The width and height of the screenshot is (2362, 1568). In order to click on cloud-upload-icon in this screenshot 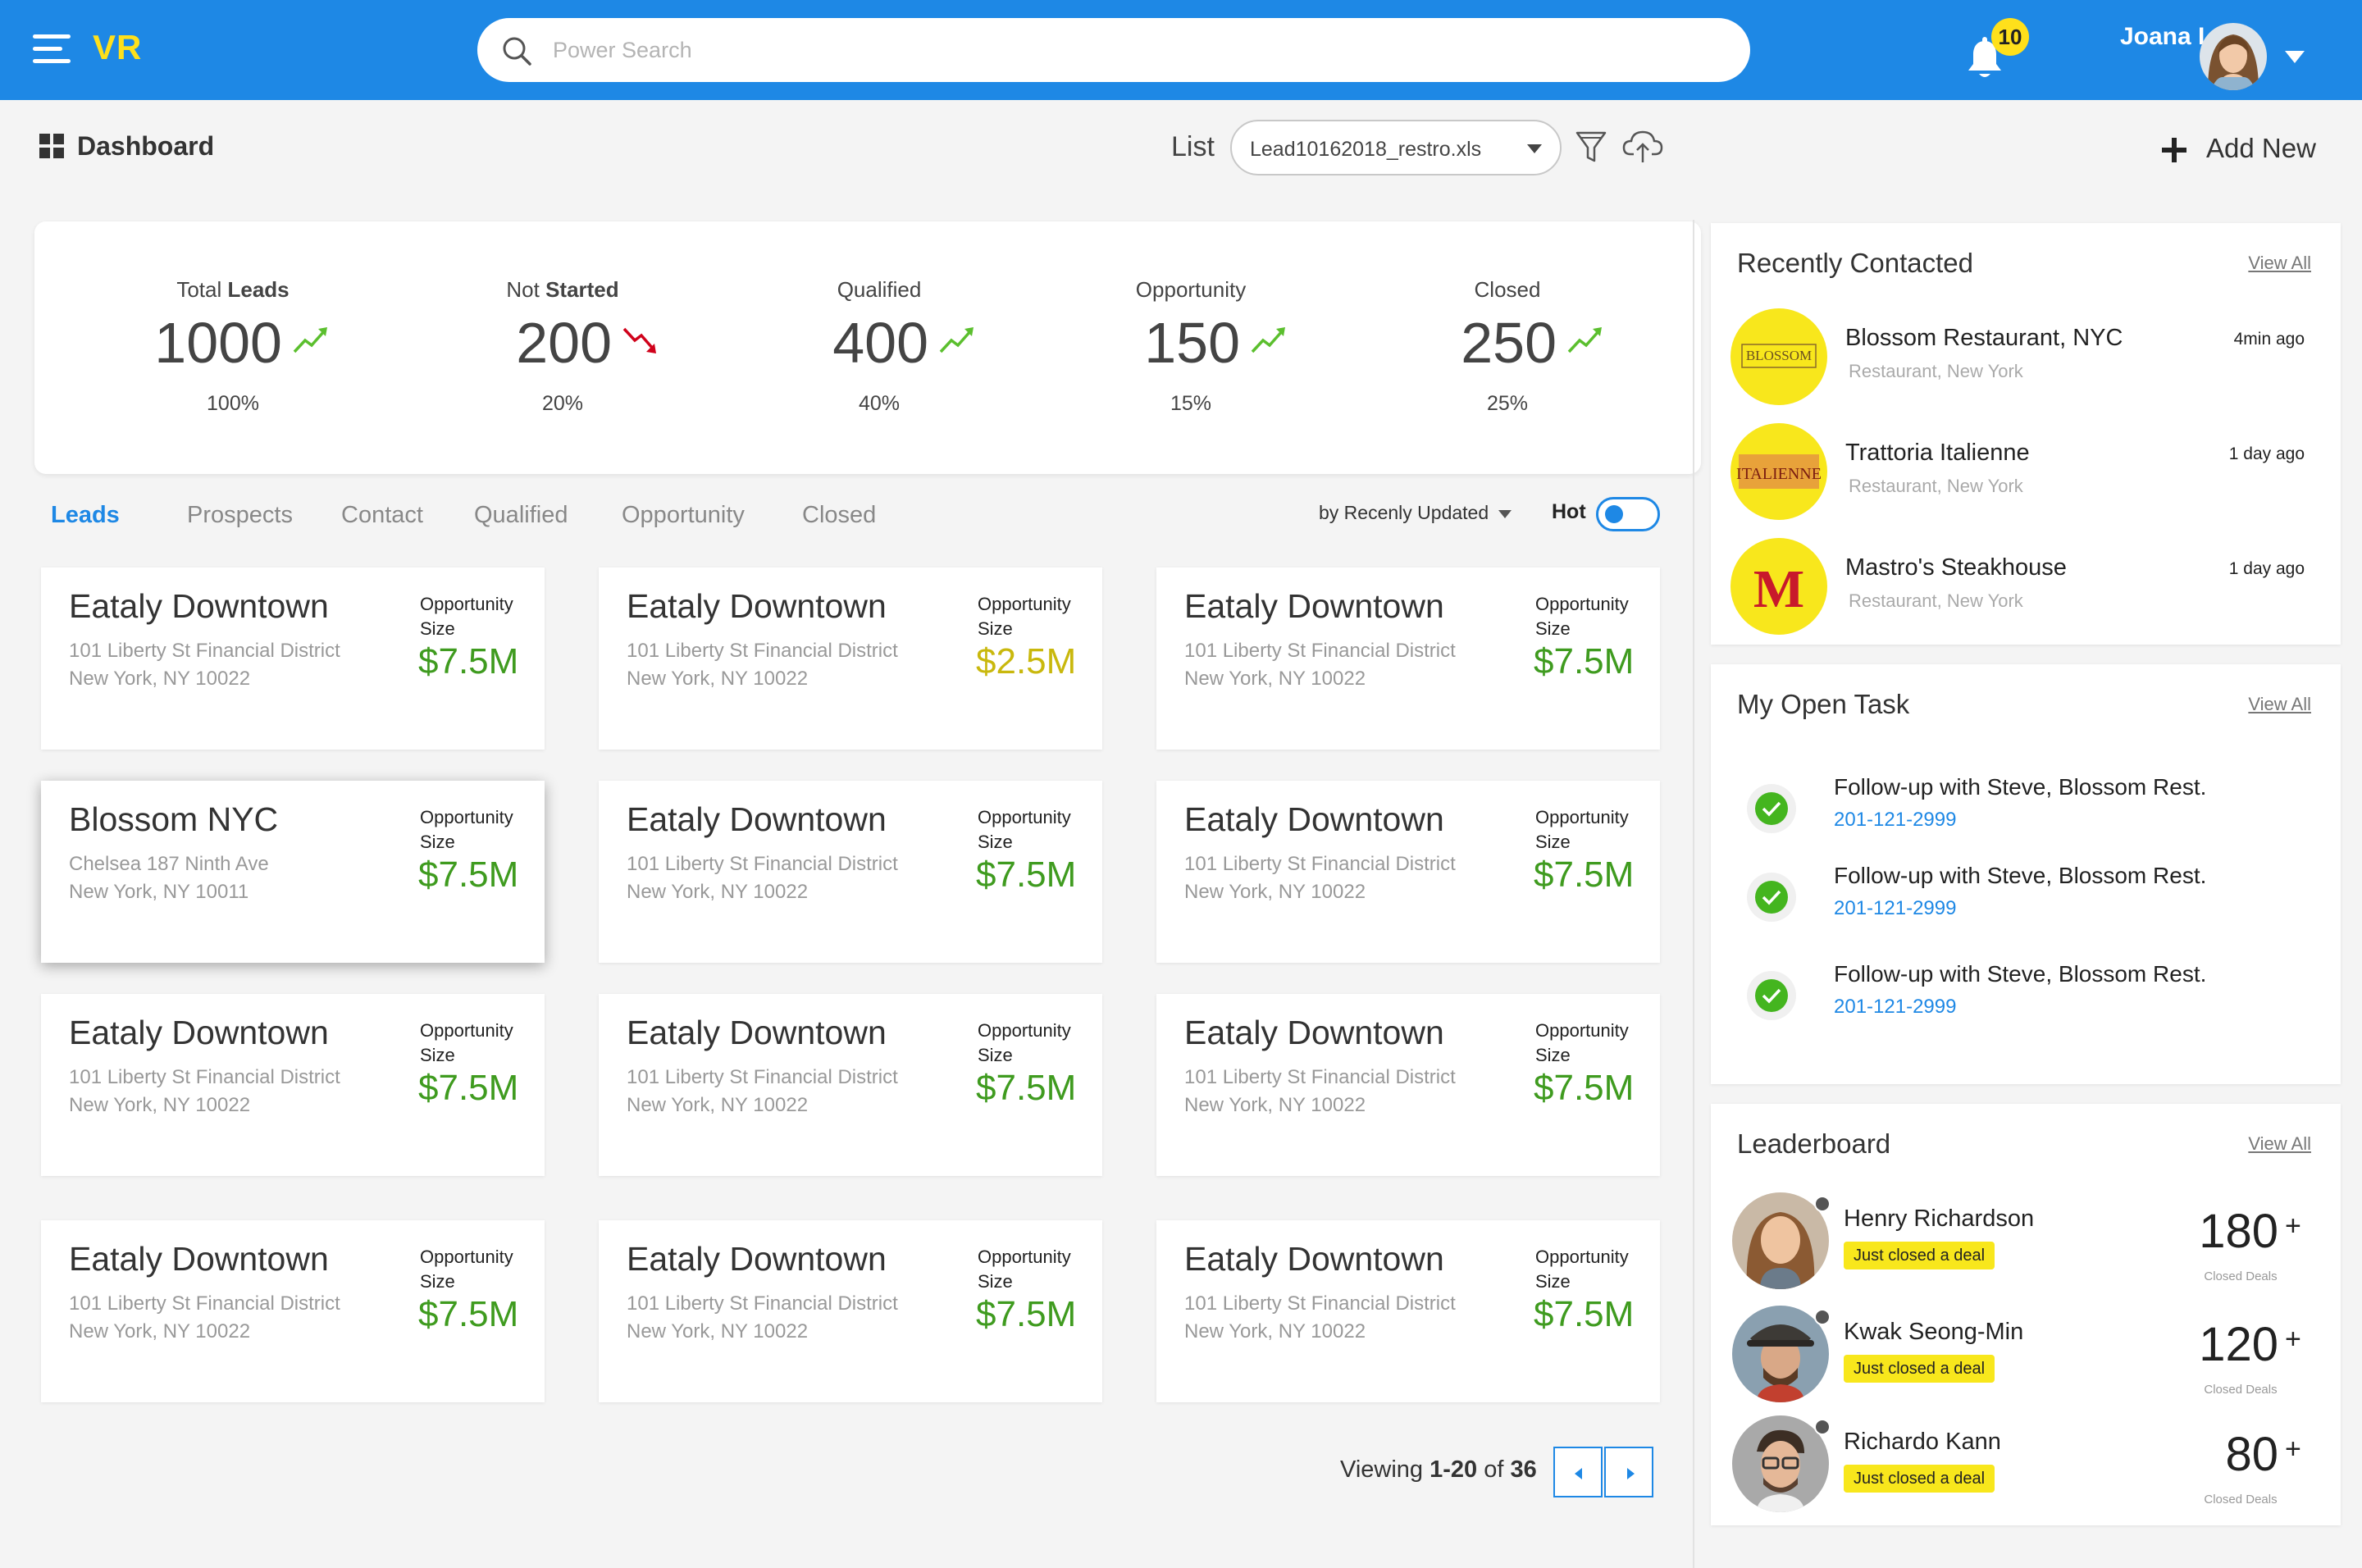, I will do `click(1642, 146)`.